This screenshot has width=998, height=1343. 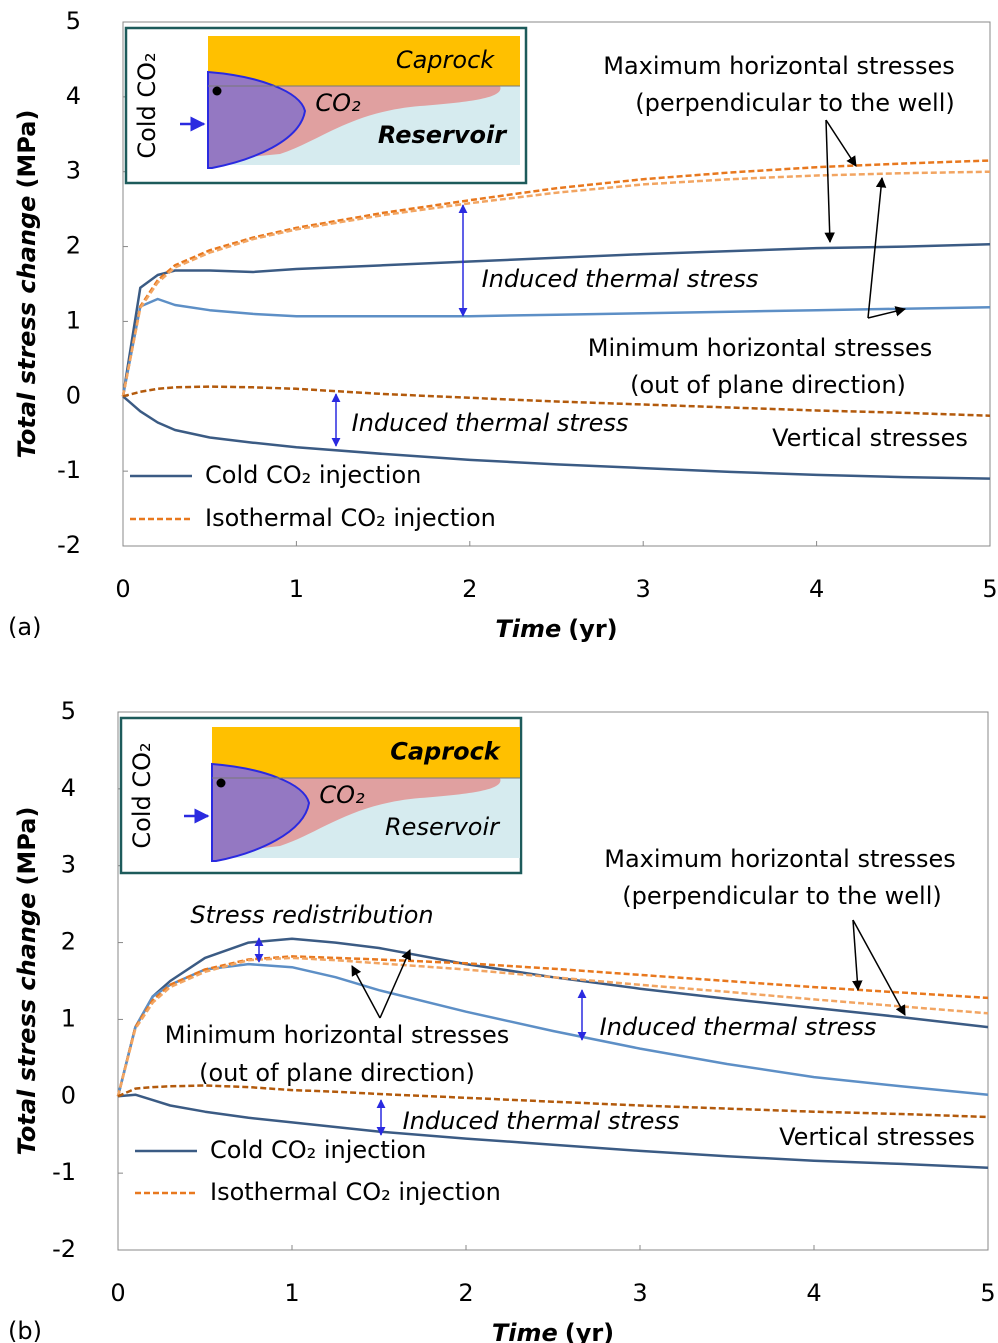 I want to click on panel-label: (b), so click(x=25, y=1330).